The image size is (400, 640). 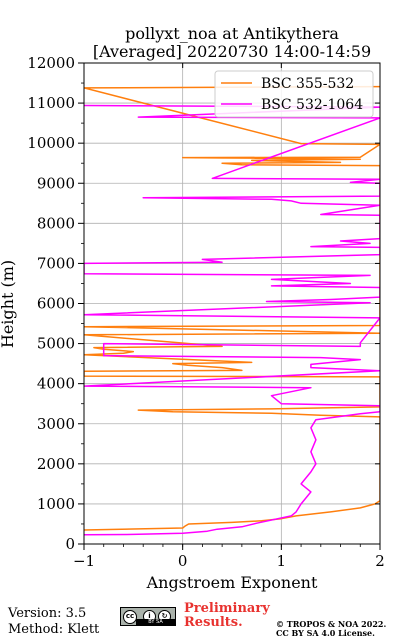 What do you see at coordinates (227, 608) in the screenshot?
I see `preliminary-line1: Preliminary` at bounding box center [227, 608].